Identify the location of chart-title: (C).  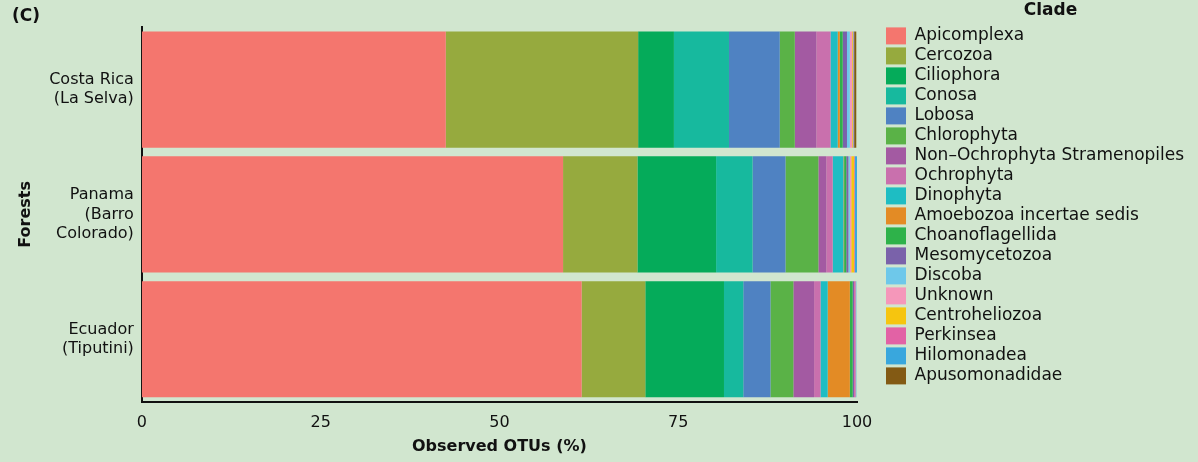
(26, 15).